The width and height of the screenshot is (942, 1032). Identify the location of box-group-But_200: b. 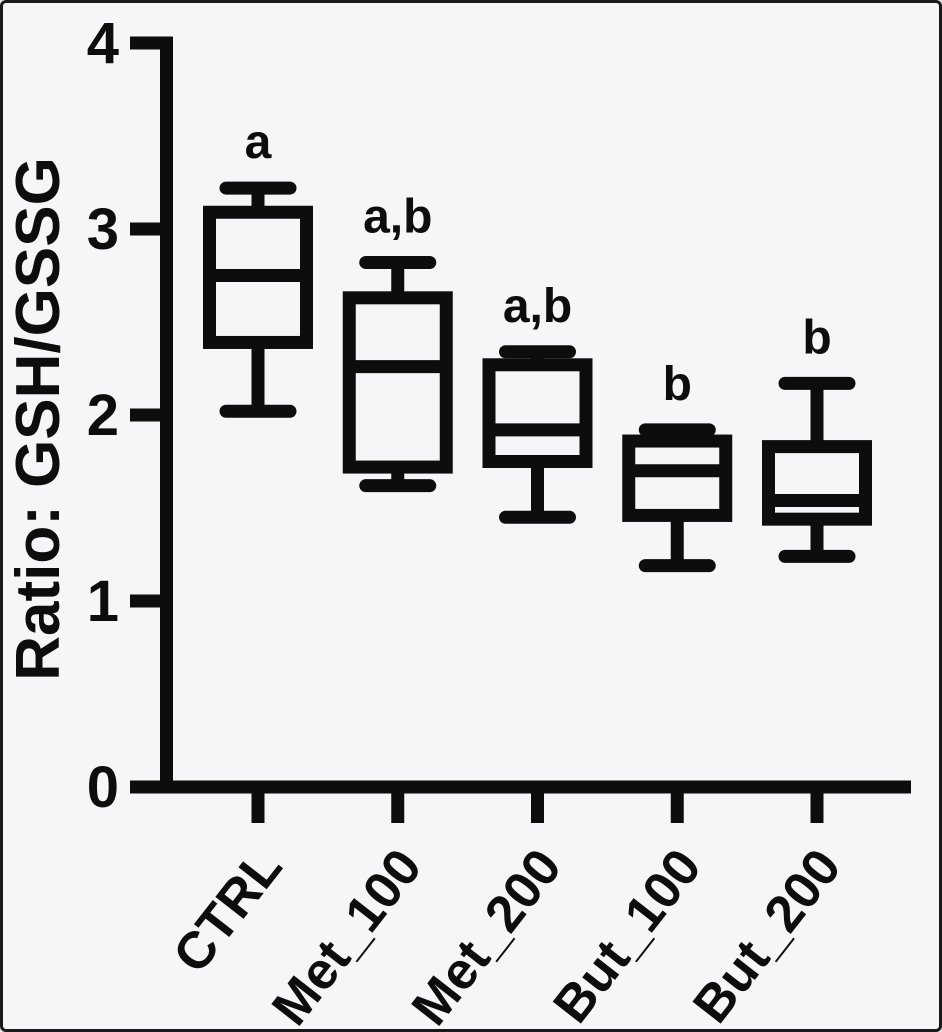
(817, 437).